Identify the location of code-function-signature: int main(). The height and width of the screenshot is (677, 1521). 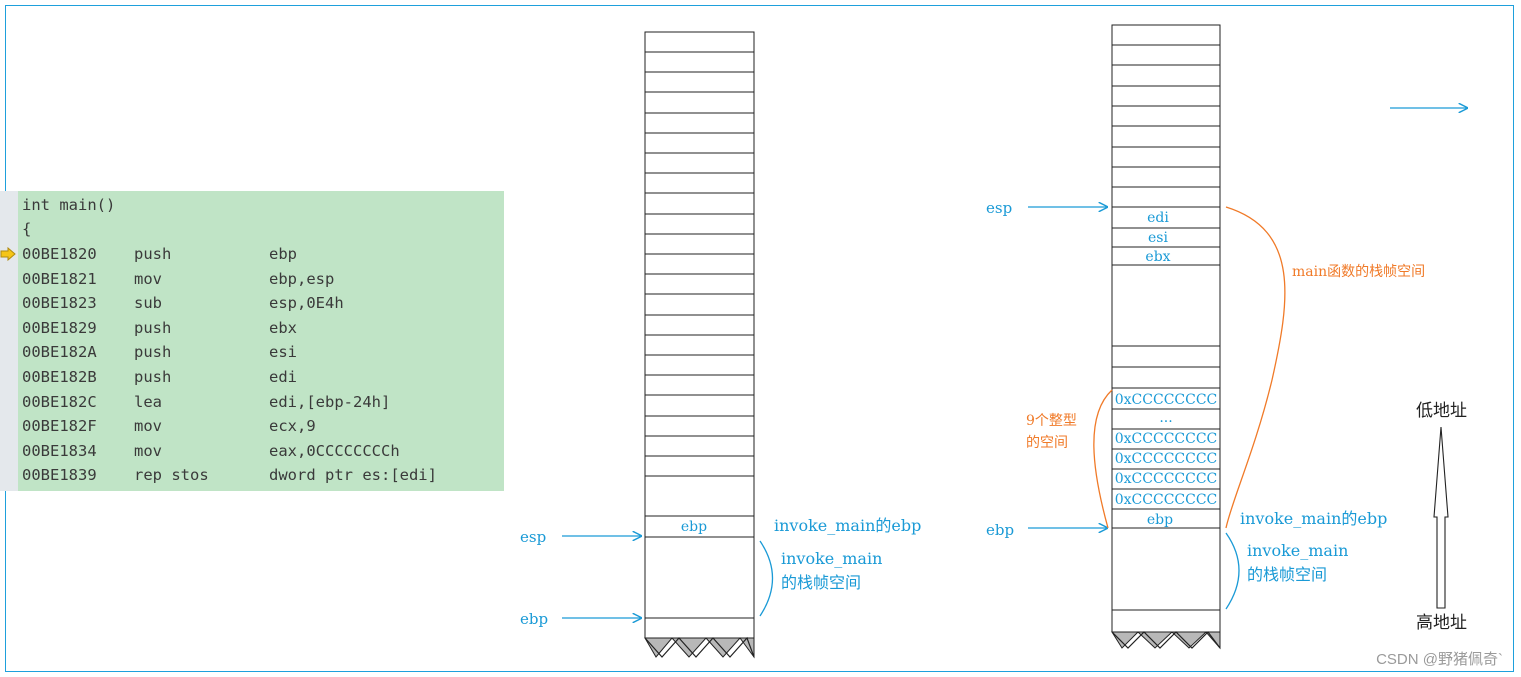
(69, 205).